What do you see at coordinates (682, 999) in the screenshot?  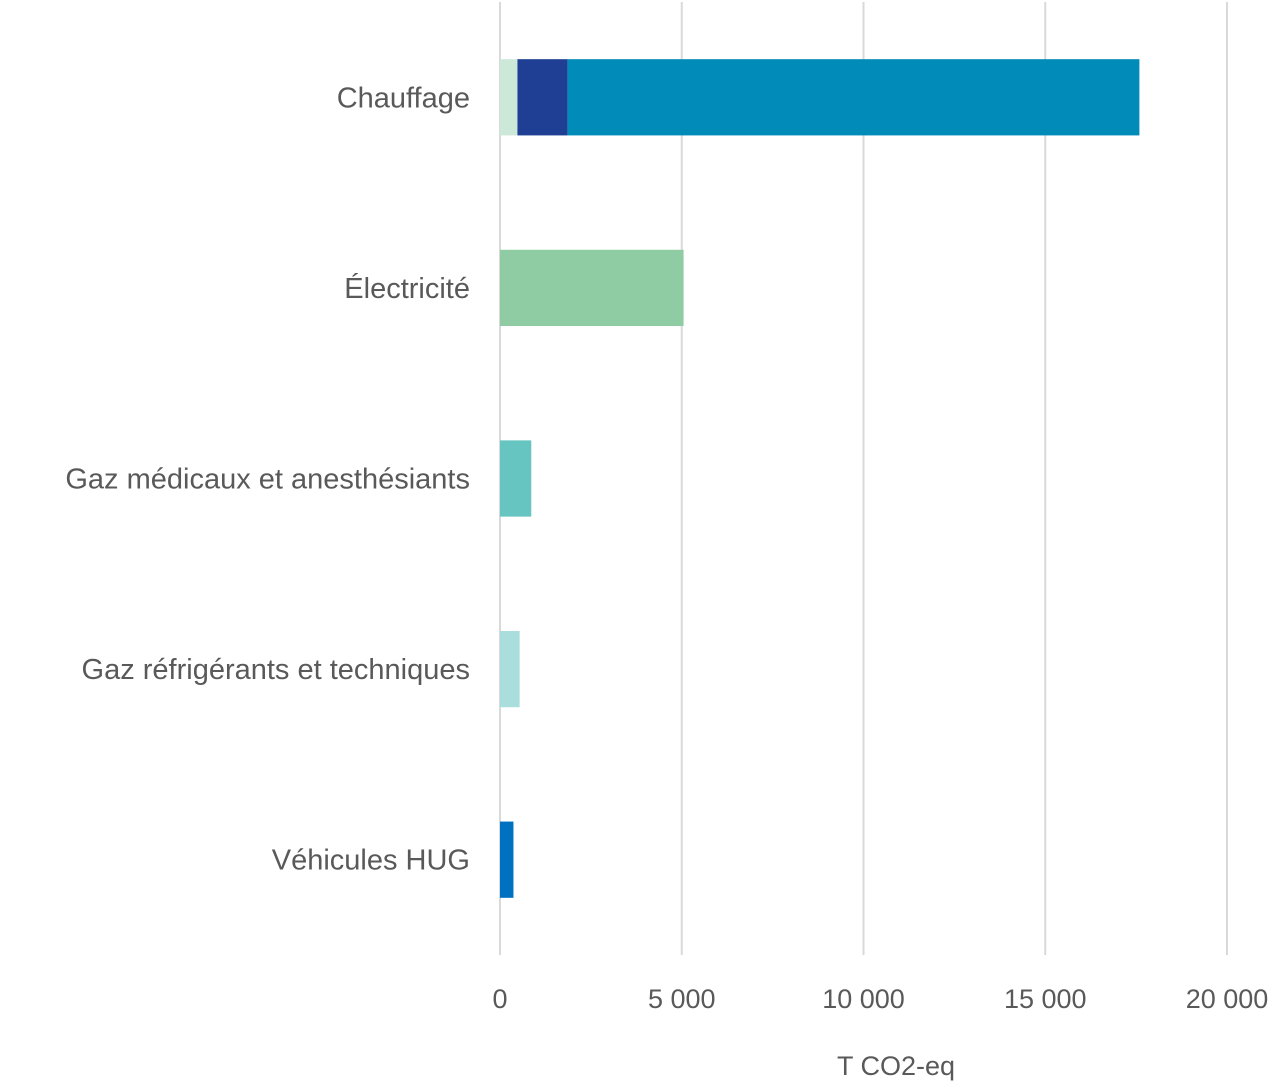 I see `x-tick-label: 5 000` at bounding box center [682, 999].